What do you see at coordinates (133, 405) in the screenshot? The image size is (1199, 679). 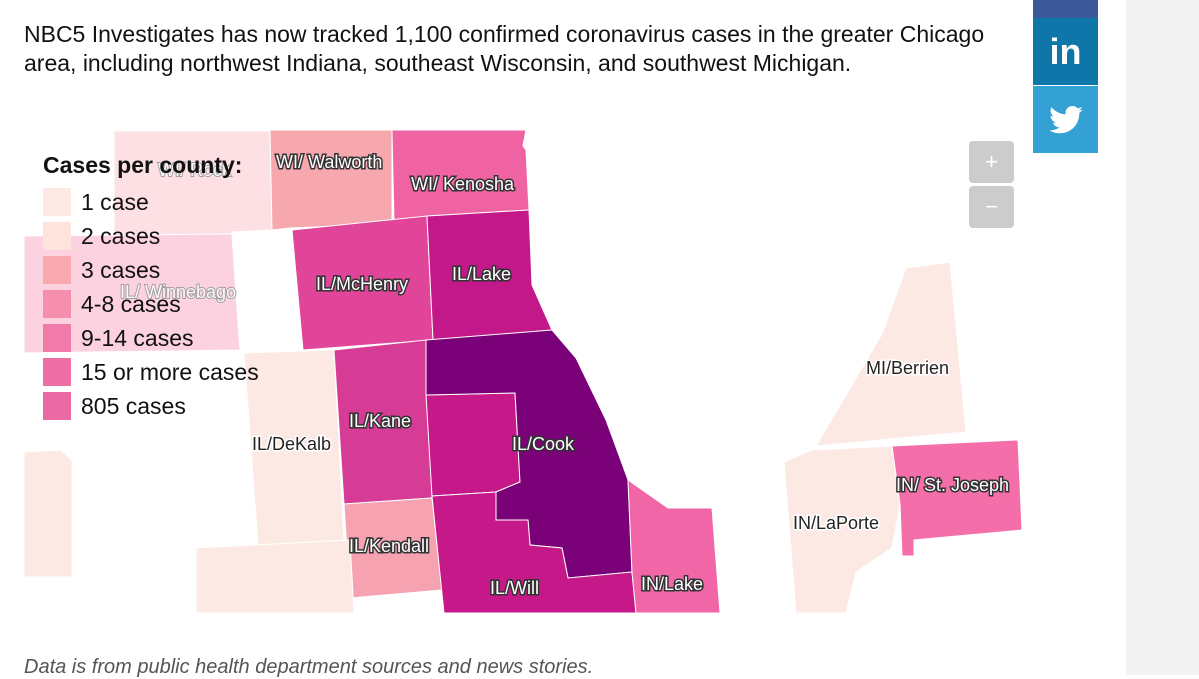 I see `legend-label: 805 cases` at bounding box center [133, 405].